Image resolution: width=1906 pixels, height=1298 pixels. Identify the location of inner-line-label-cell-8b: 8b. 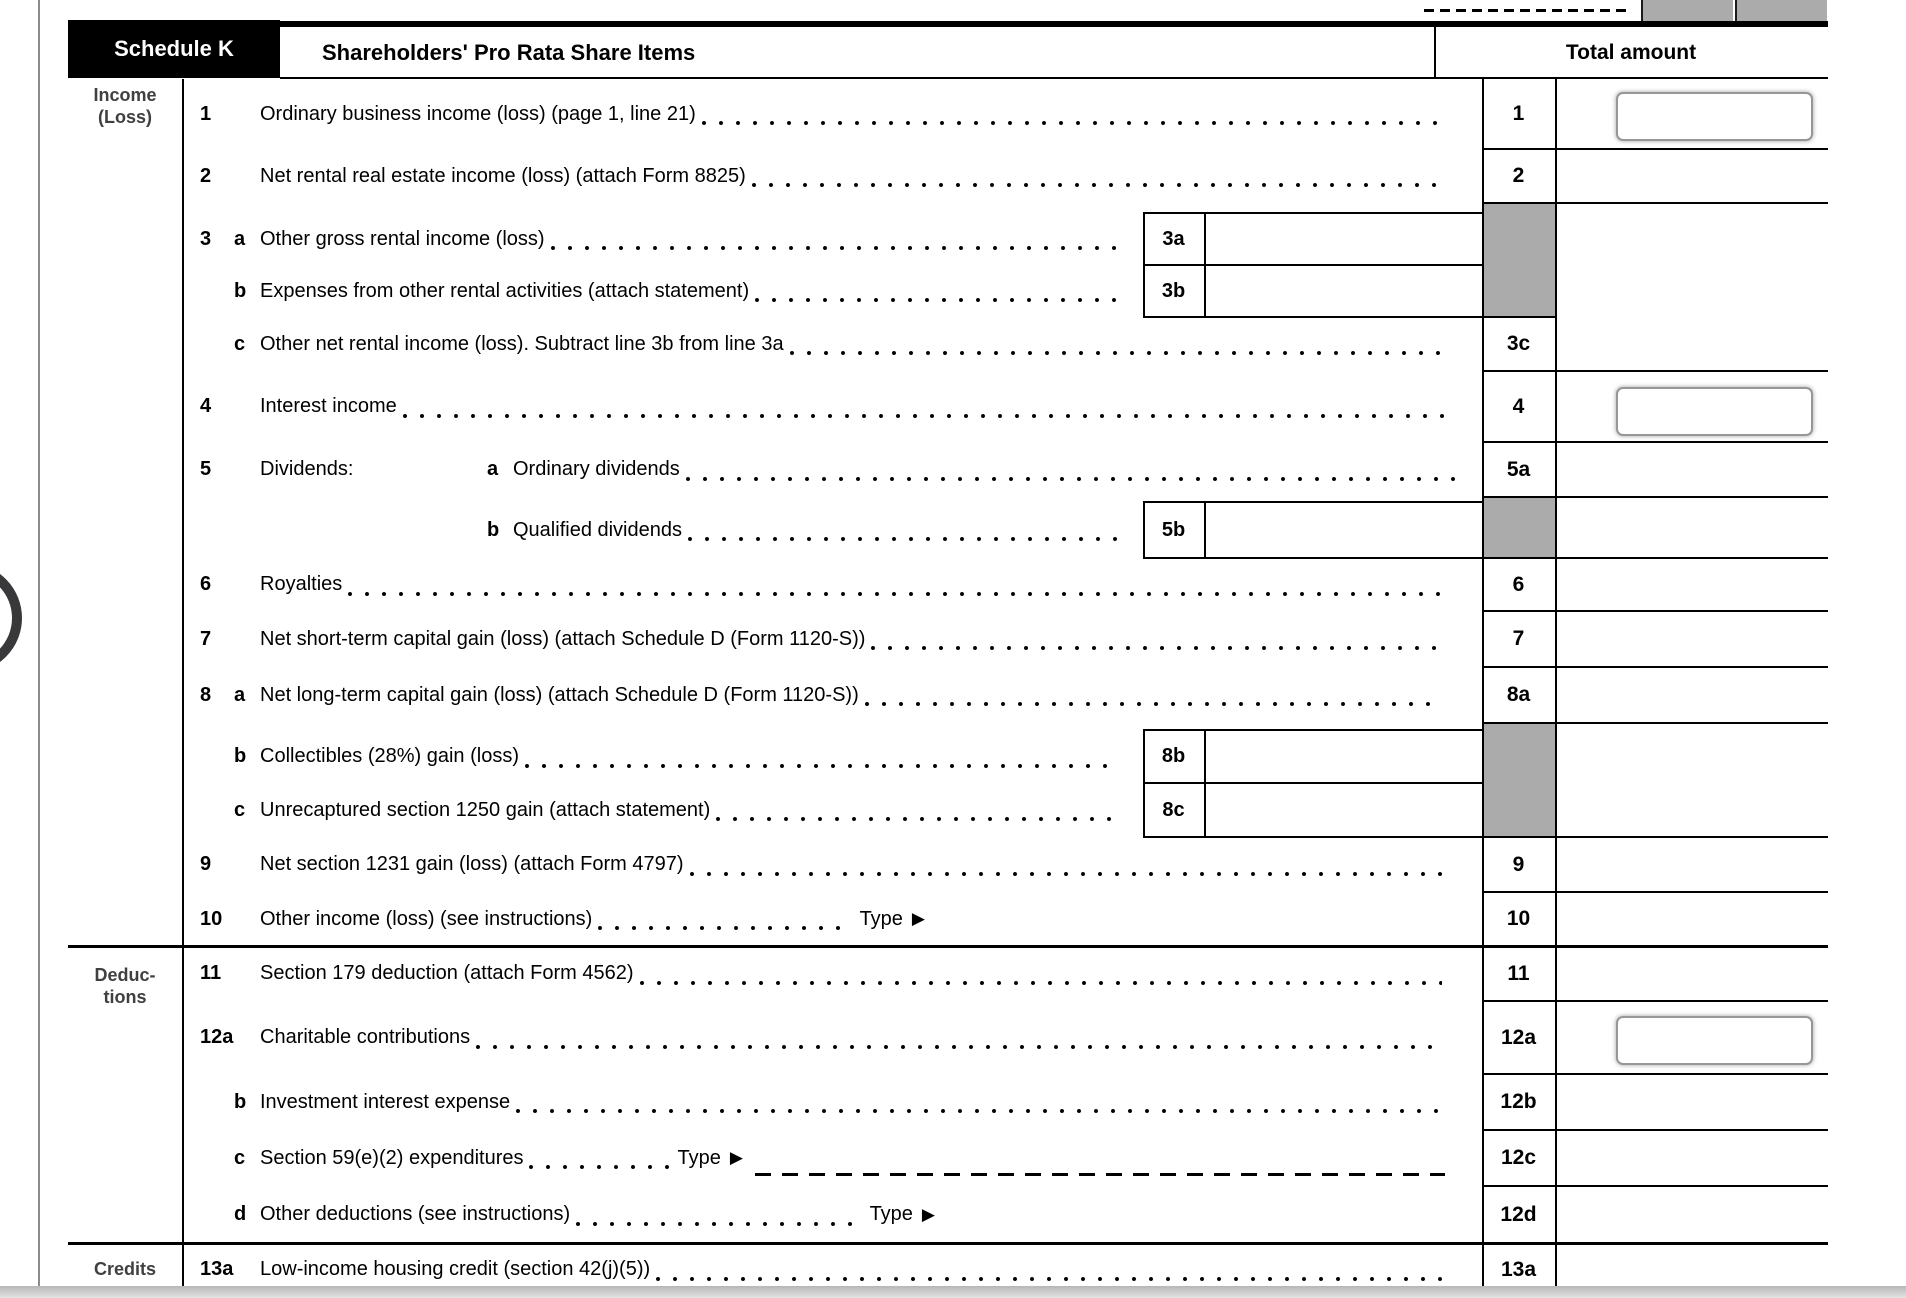
(1173, 756).